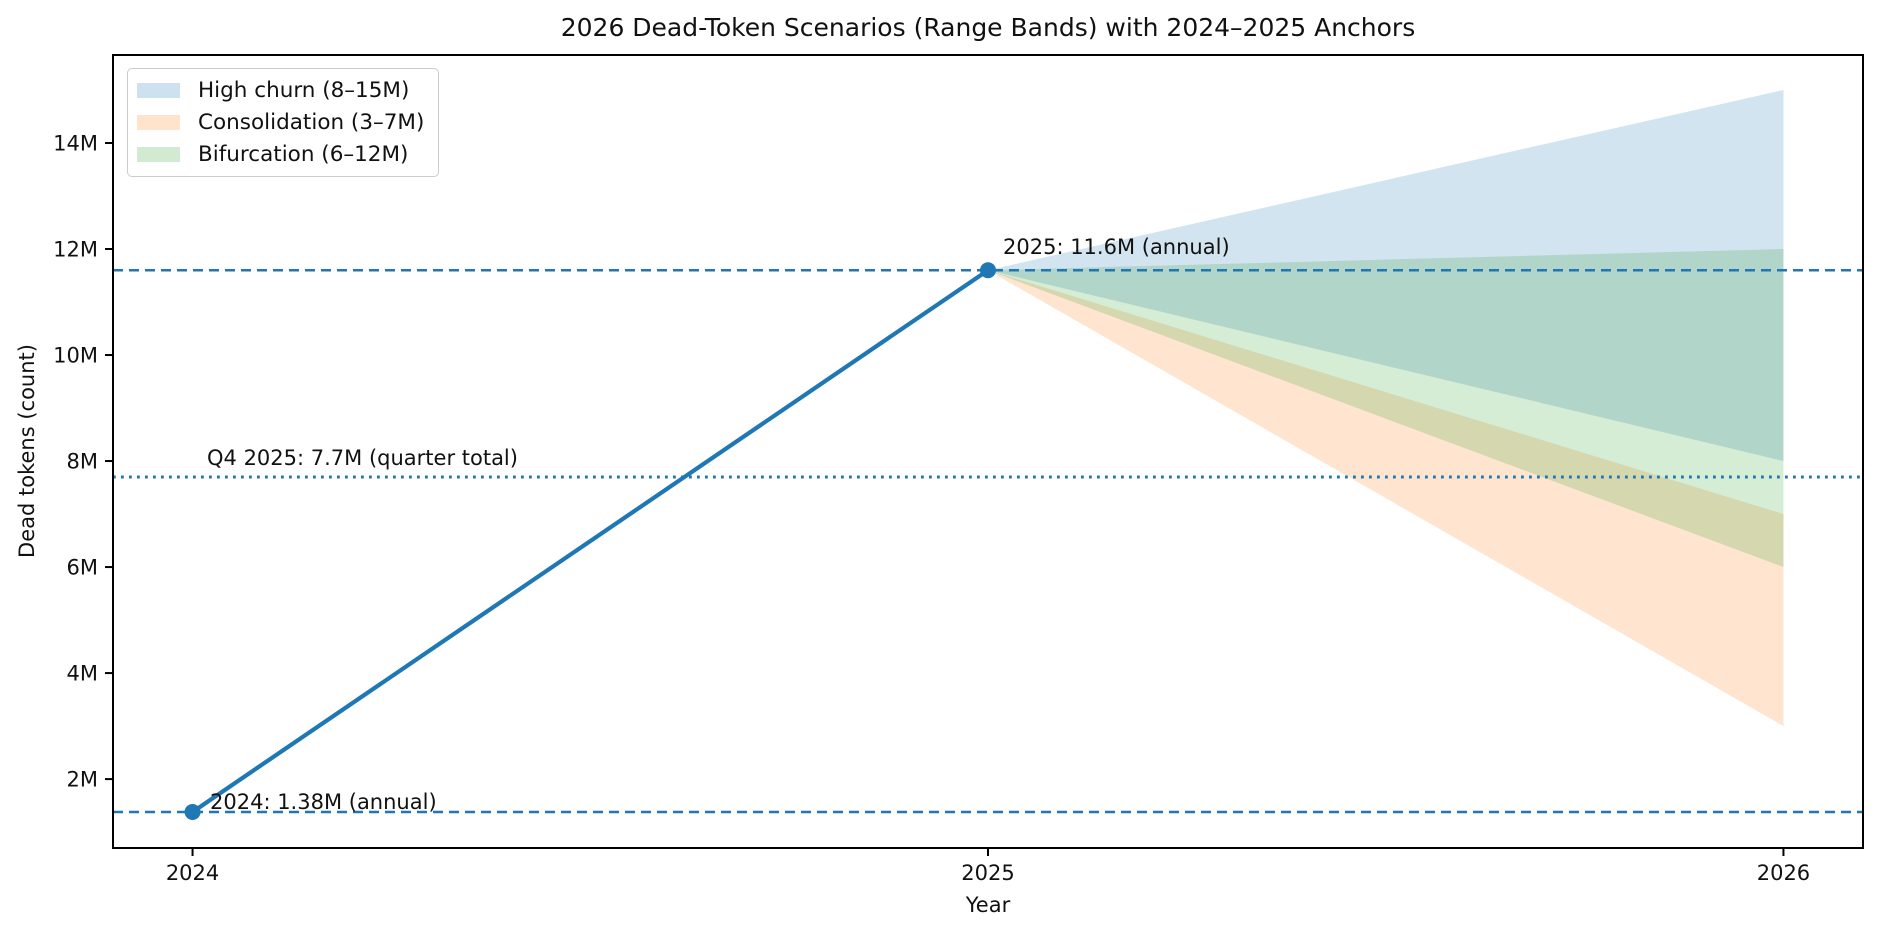  What do you see at coordinates (988, 905) in the screenshot?
I see `x-axis-label: Year` at bounding box center [988, 905].